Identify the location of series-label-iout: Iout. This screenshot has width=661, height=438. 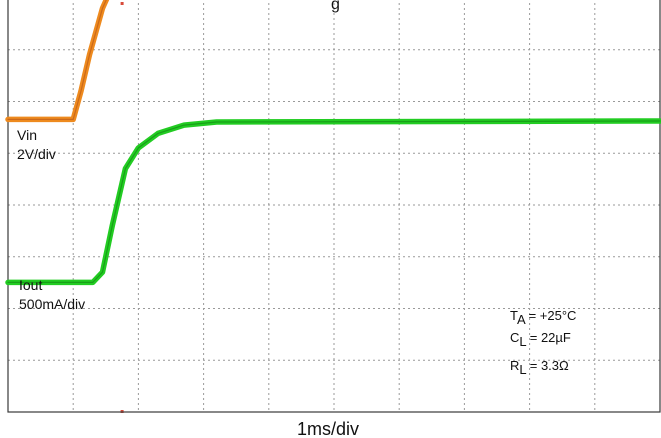
(30, 285).